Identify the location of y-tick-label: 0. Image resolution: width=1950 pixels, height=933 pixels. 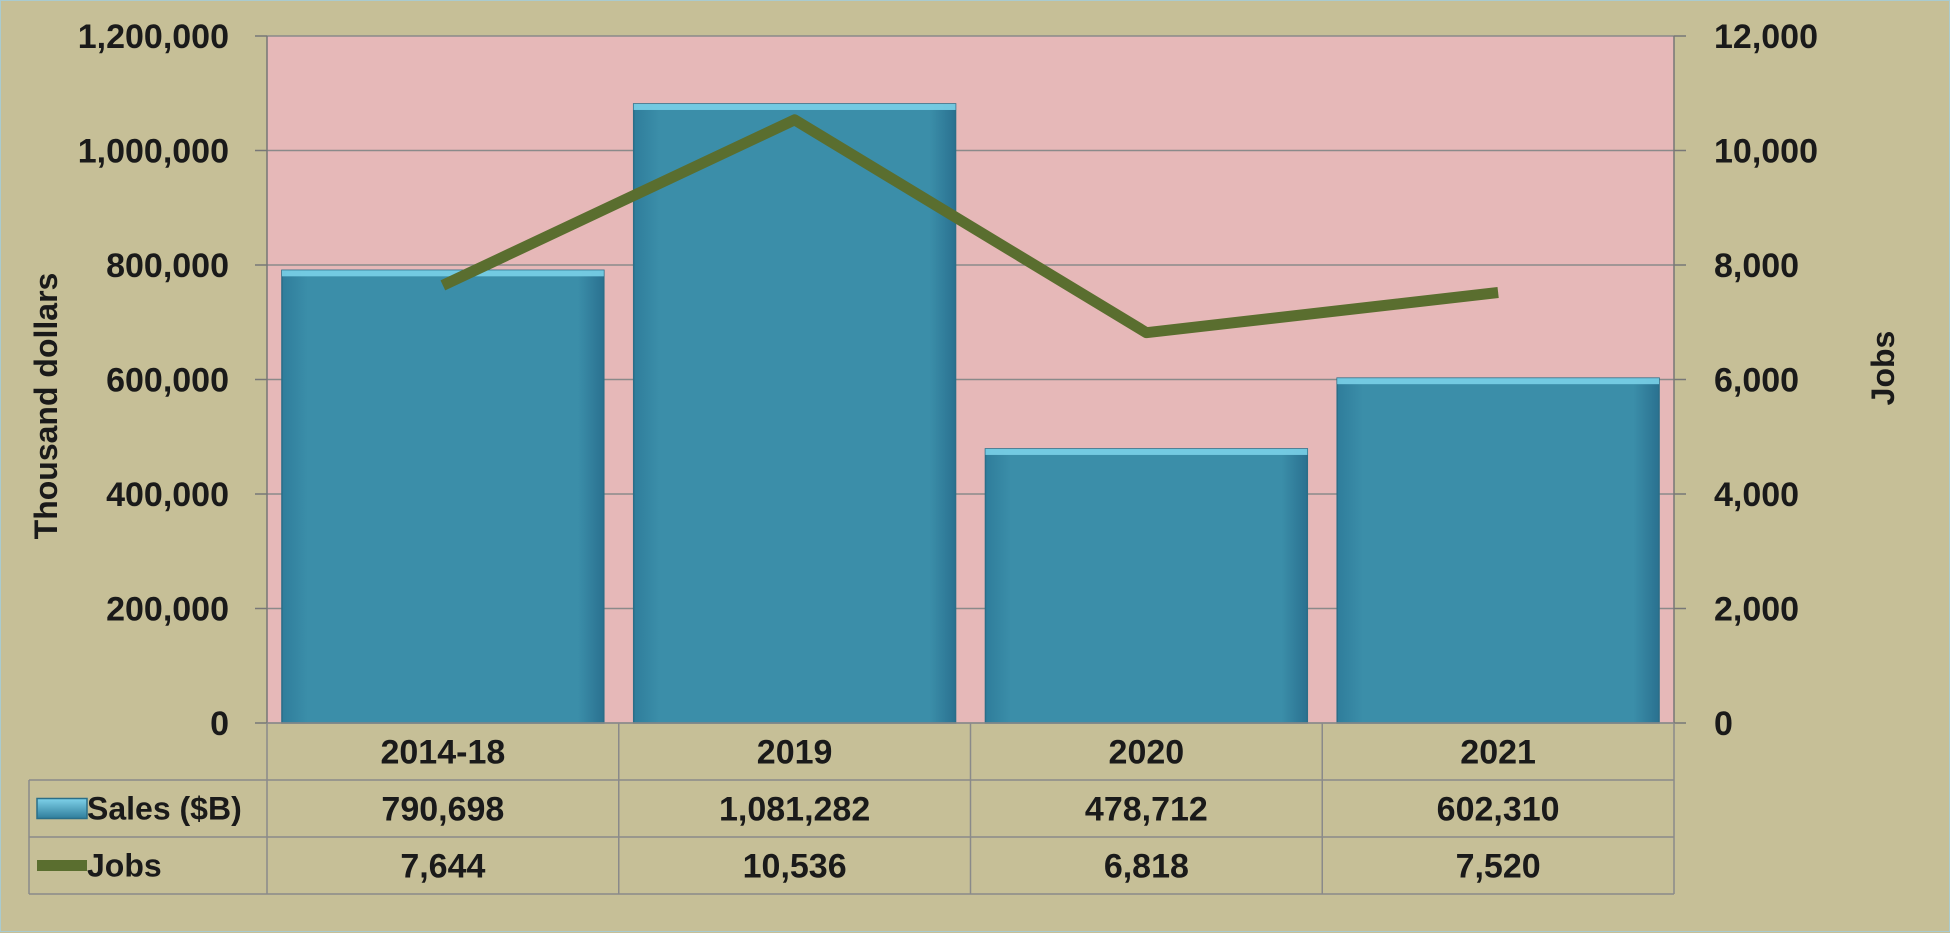
(219, 724).